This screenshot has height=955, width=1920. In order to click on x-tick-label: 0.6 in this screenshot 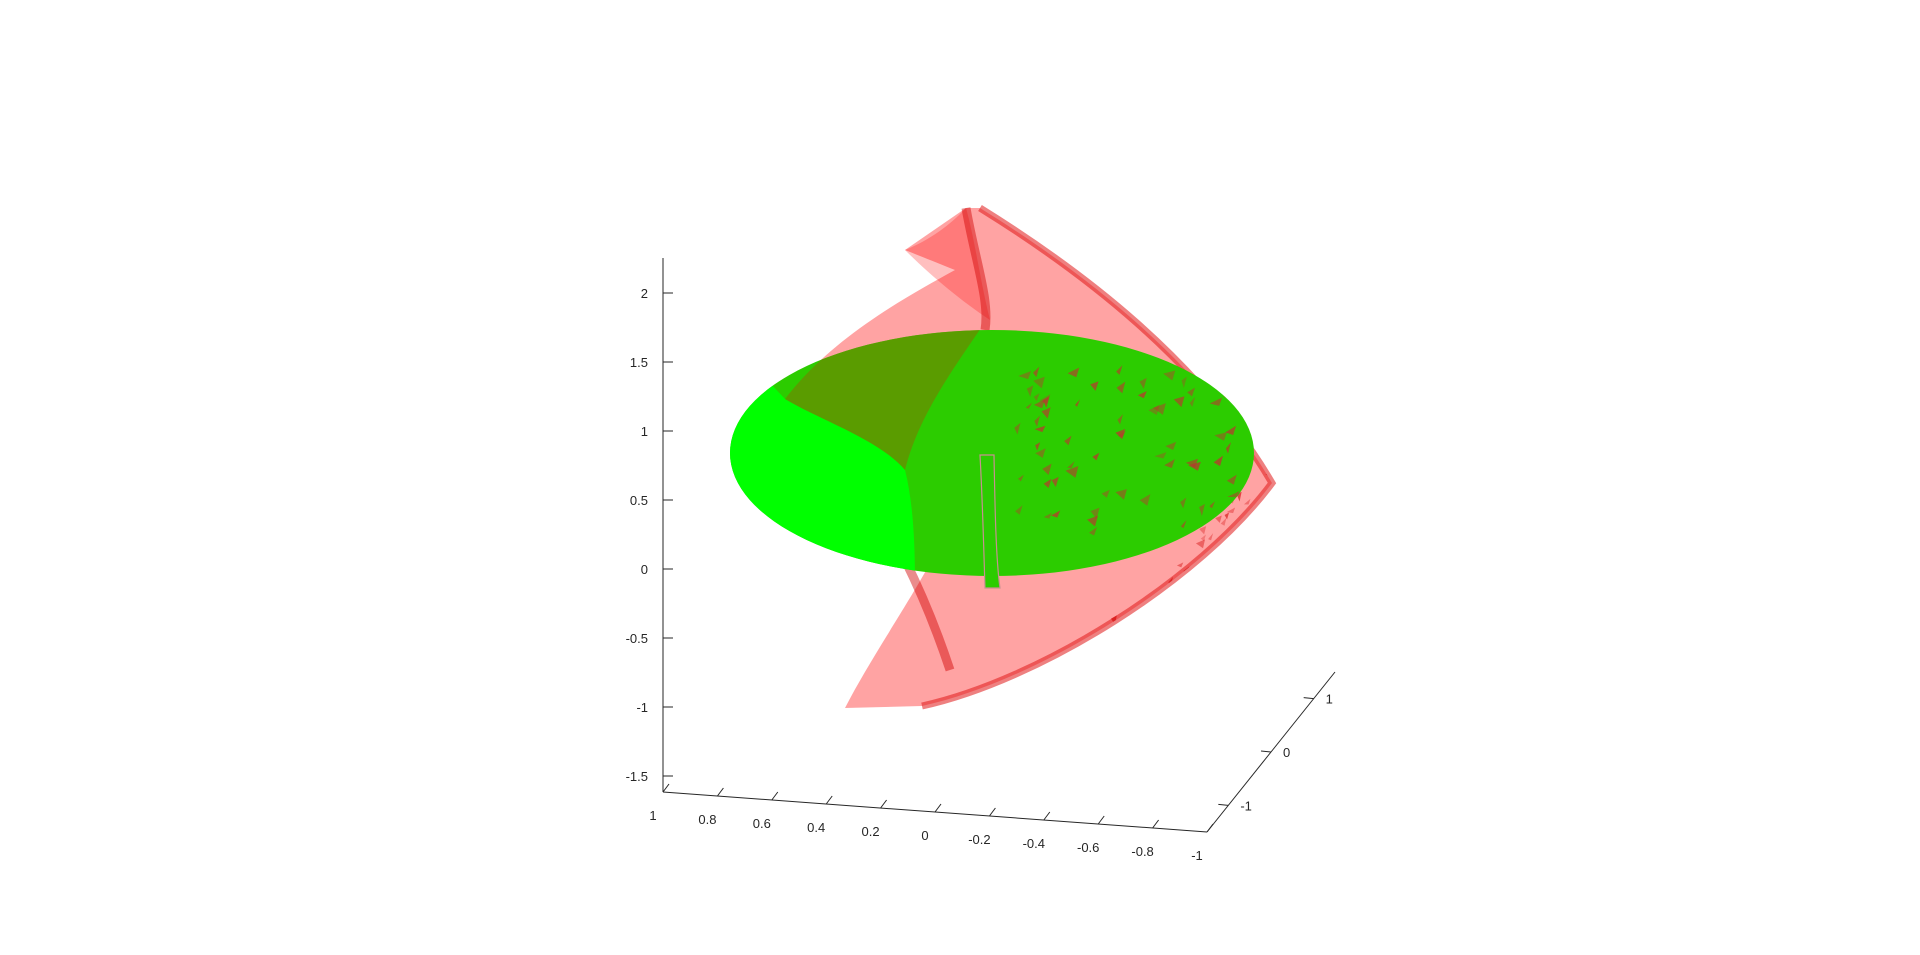, I will do `click(762, 823)`.